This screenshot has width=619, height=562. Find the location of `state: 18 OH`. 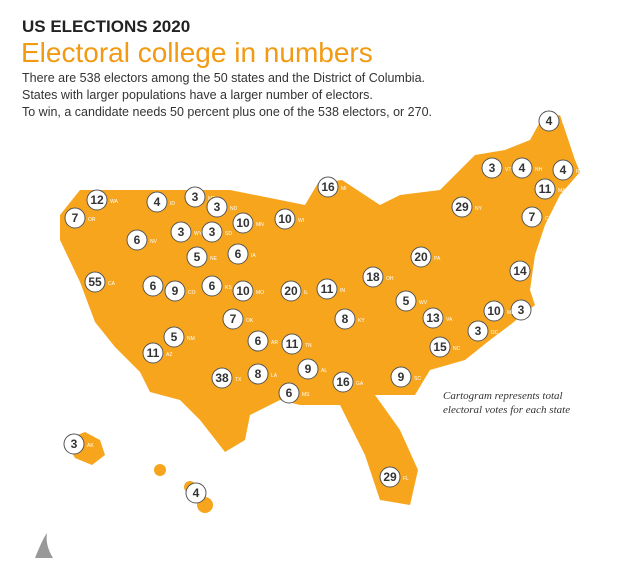

state: 18 OH is located at coordinates (378, 277).